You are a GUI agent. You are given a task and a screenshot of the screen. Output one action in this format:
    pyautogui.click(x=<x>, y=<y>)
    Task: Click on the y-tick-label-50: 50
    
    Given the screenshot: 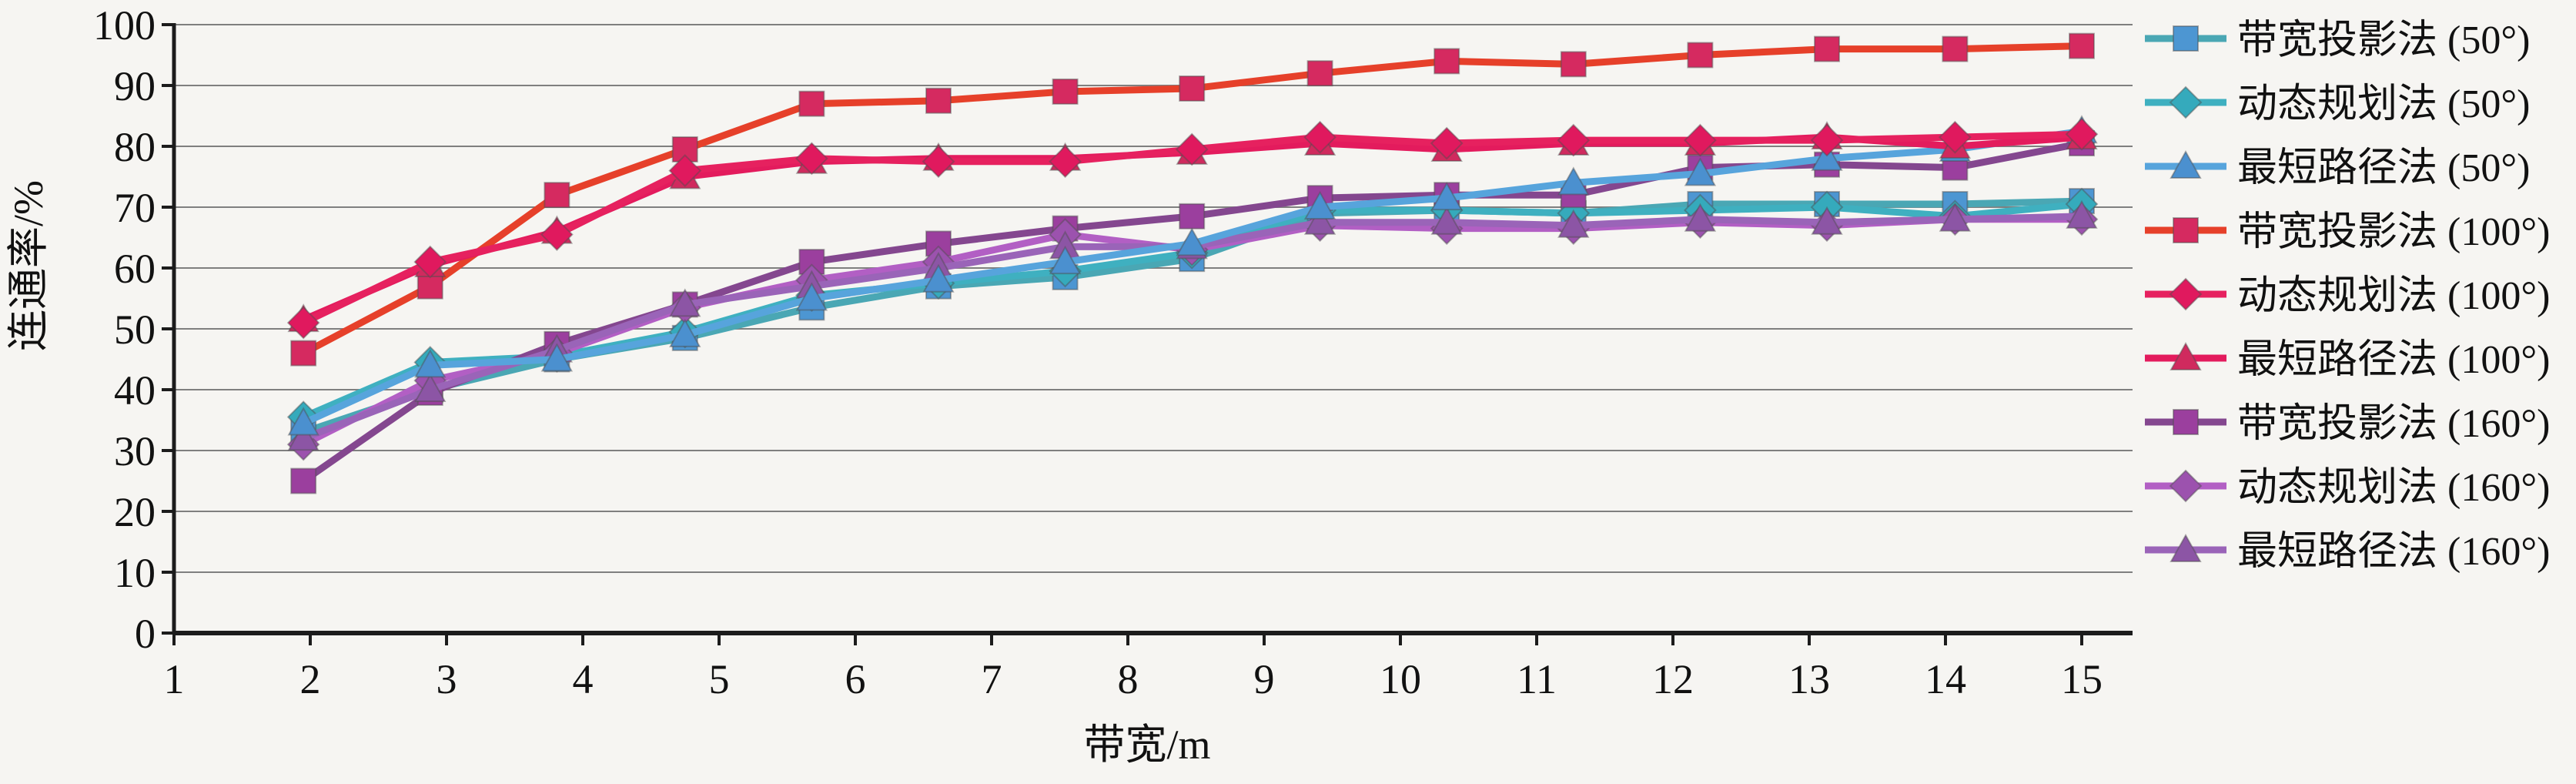 What is the action you would take?
    pyautogui.click(x=135, y=330)
    